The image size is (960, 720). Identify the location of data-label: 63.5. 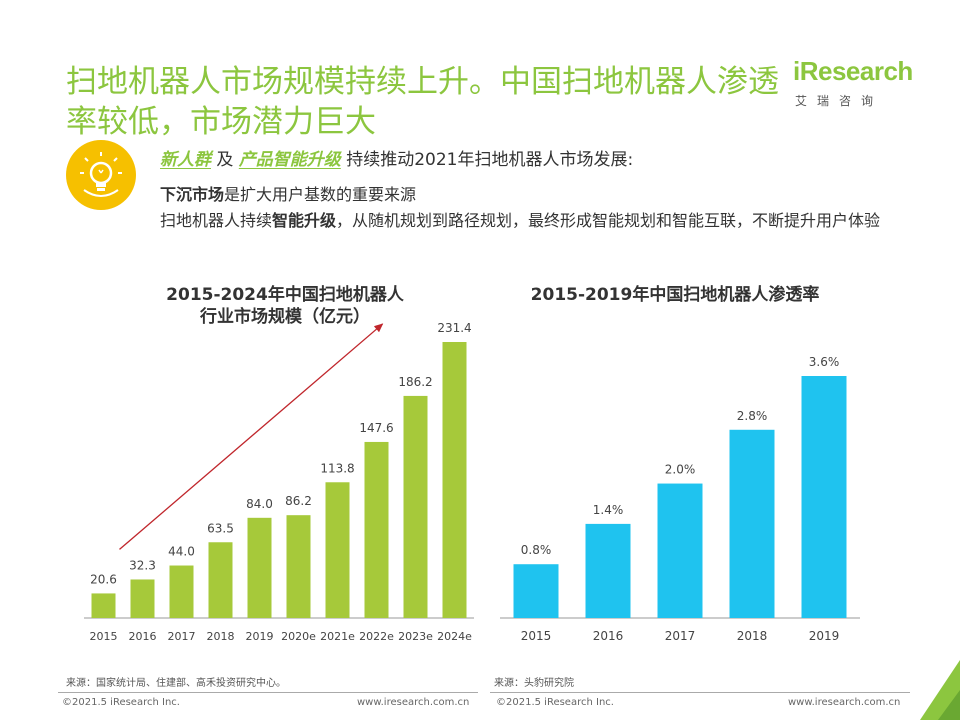
(220, 528).